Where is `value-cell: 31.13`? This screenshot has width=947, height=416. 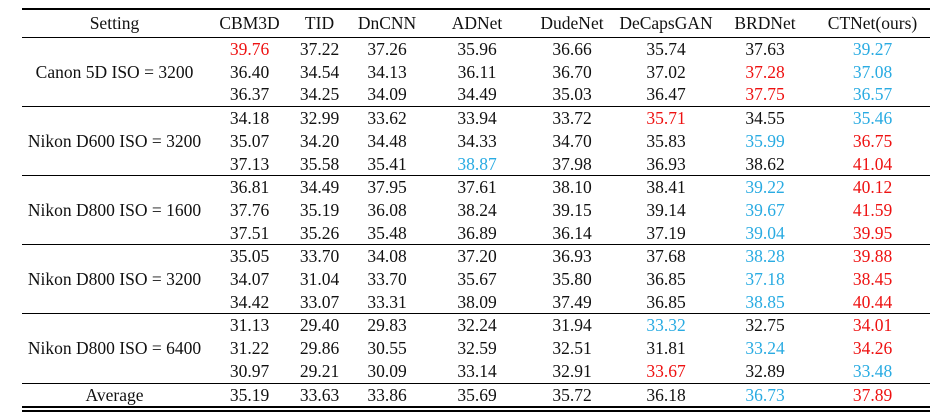
value-cell: 31.13 is located at coordinates (249, 325).